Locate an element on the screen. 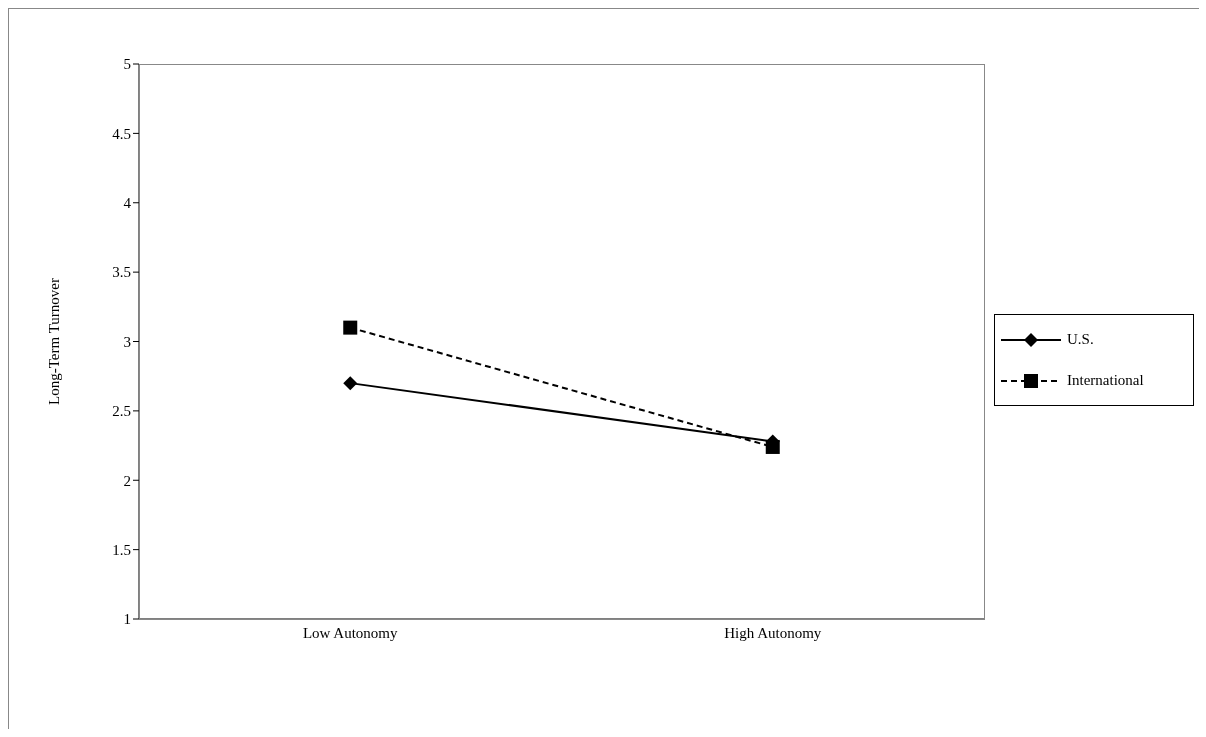 The width and height of the screenshot is (1206, 737). y-tick-label: 4 is located at coordinates (127, 203).